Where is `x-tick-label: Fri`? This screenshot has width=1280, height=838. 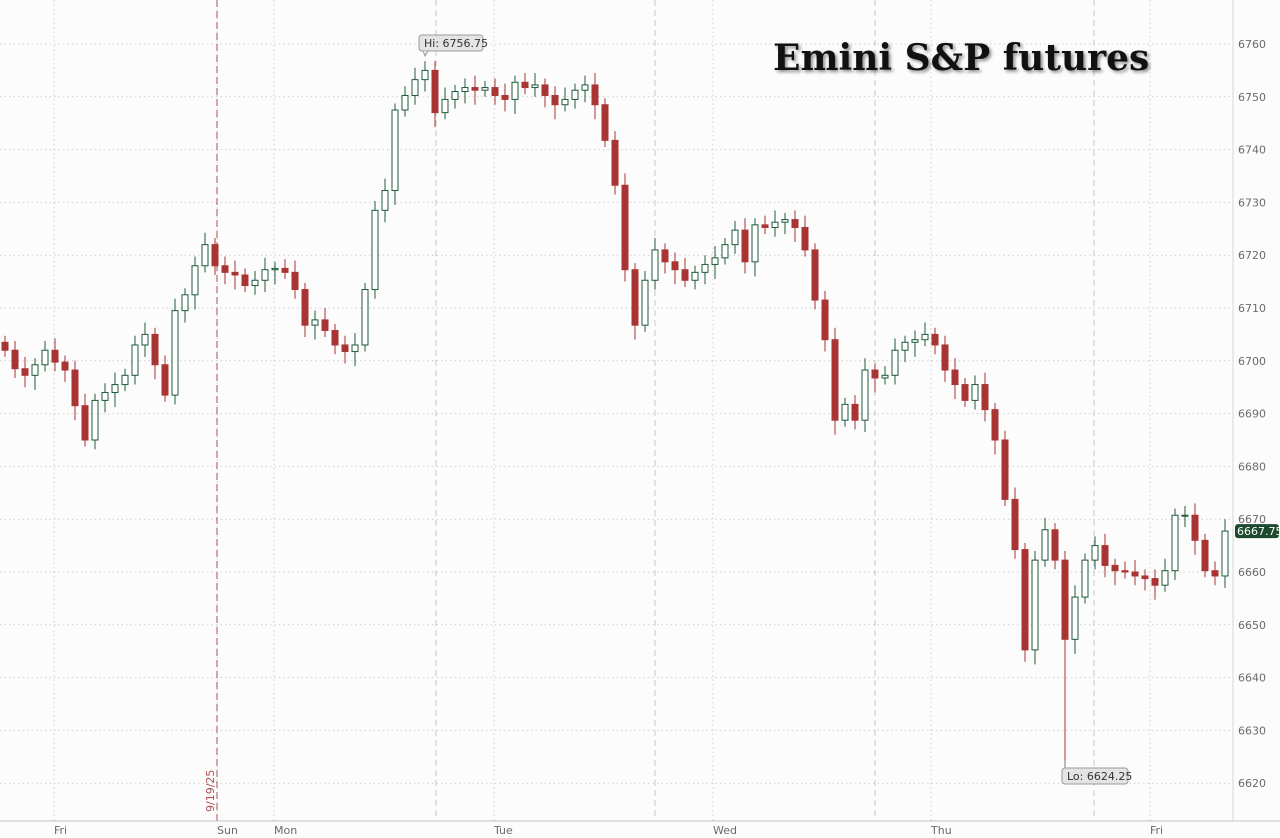 x-tick-label: Fri is located at coordinates (60, 830).